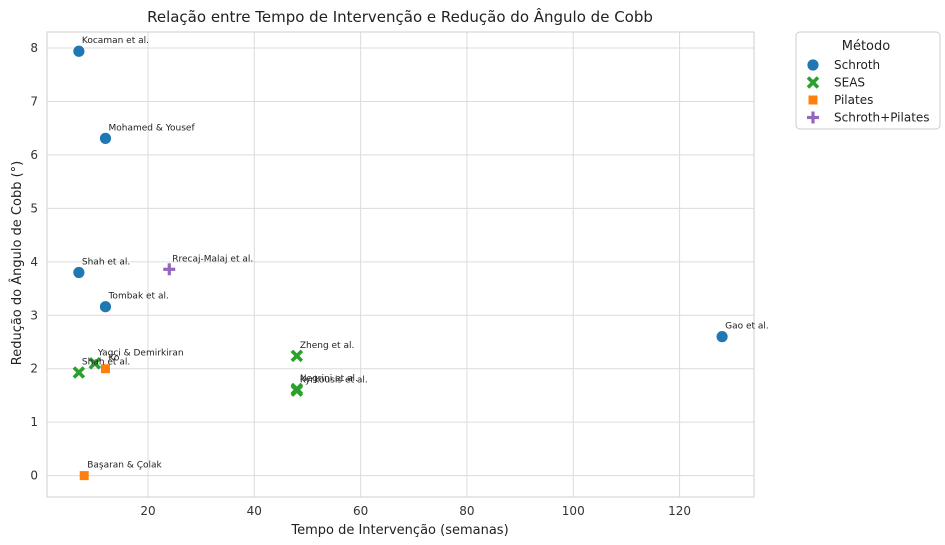 This screenshot has width=945, height=545. I want to click on x-tick-label: 120, so click(679, 511).